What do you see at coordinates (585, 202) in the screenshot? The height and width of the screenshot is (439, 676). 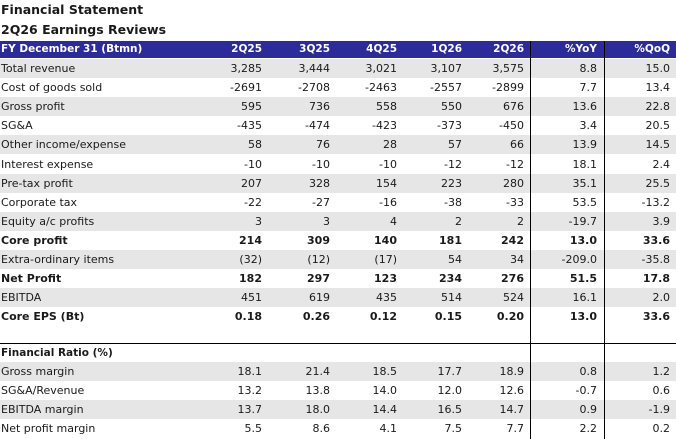 I see `cell-yoy: 53.5` at bounding box center [585, 202].